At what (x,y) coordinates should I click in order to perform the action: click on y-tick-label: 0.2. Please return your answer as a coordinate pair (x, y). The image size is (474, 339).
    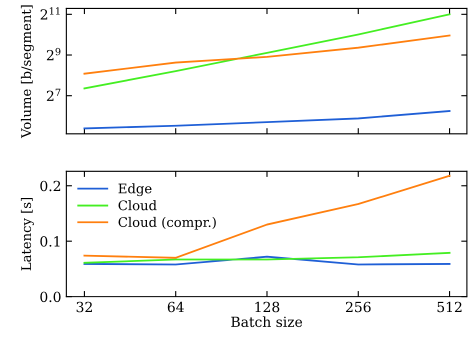
    Looking at the image, I should click on (50, 186).